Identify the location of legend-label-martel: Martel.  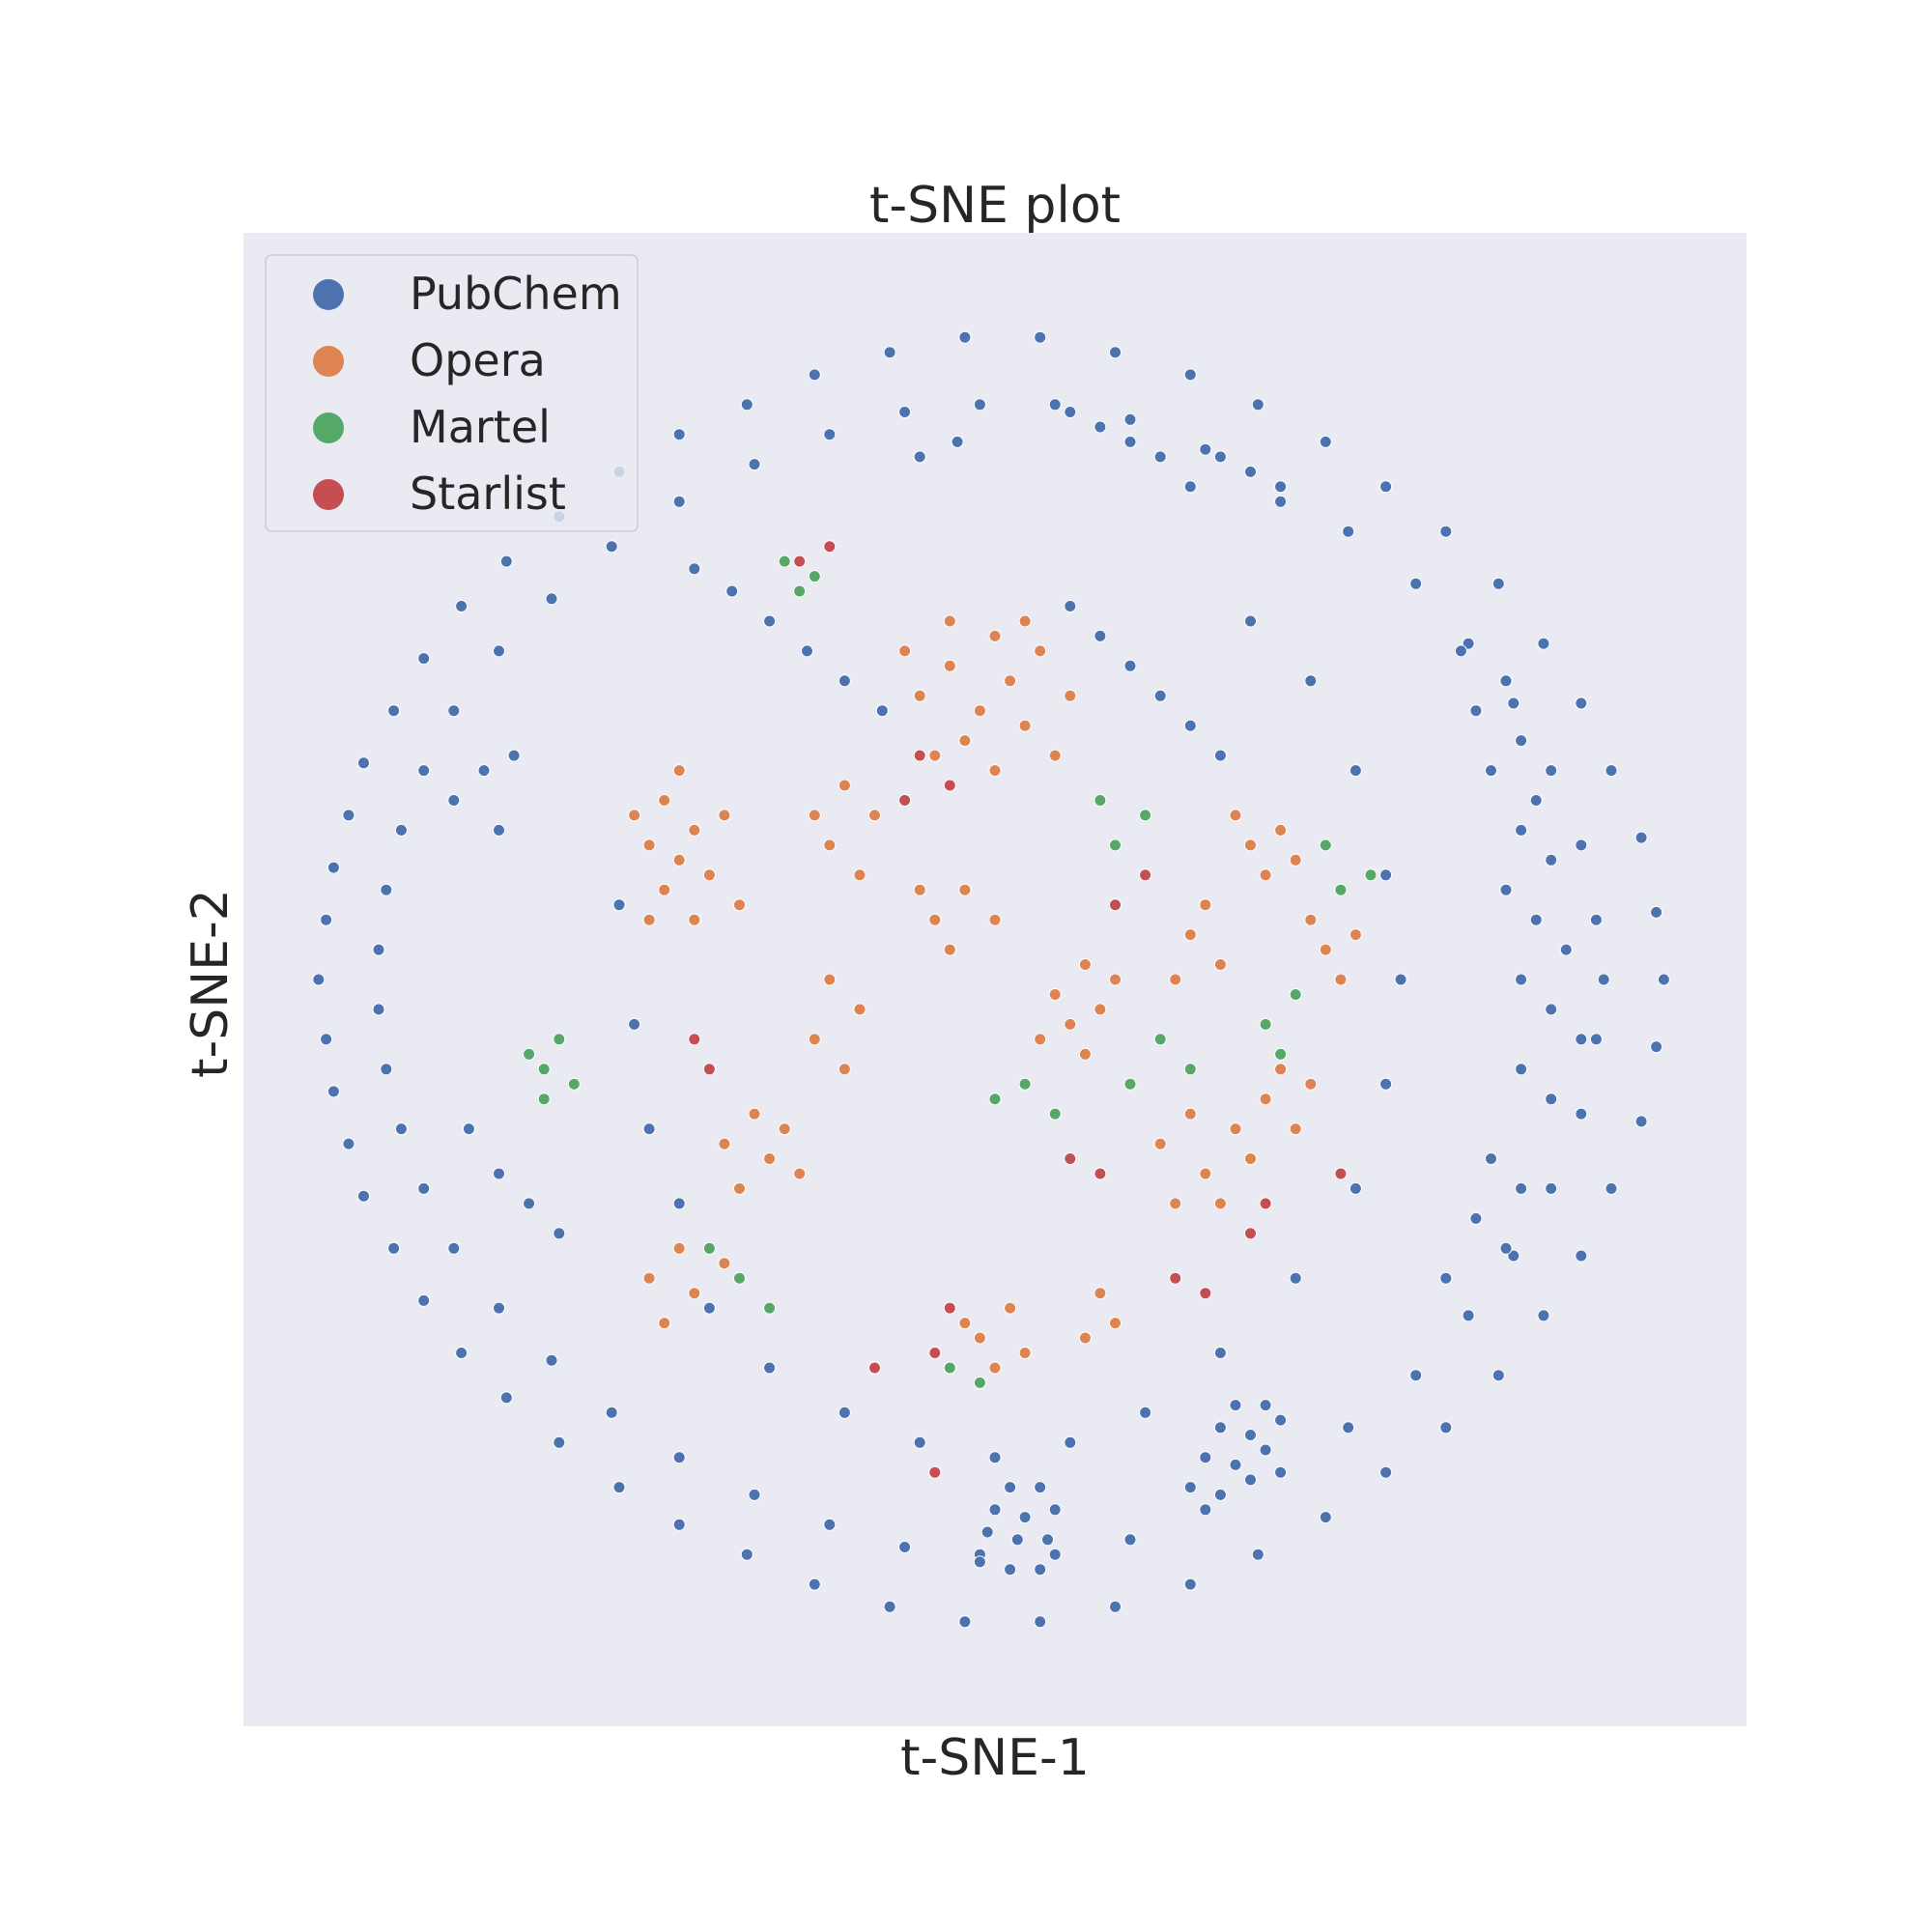
(480, 427).